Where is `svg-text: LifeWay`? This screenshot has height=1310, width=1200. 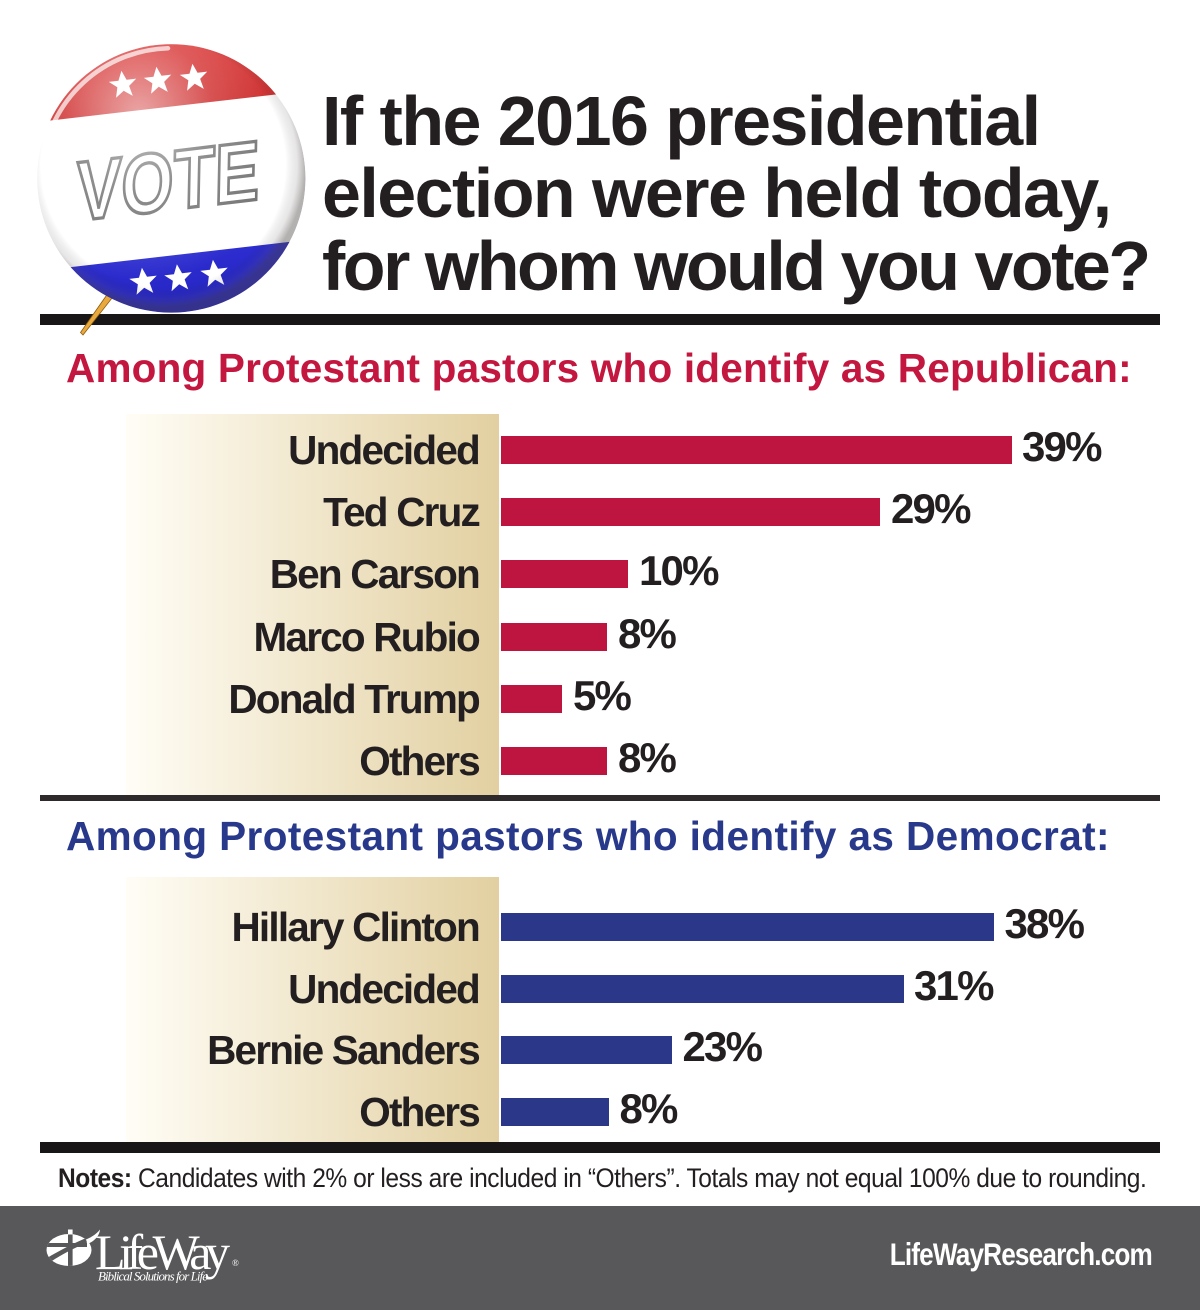
svg-text: LifeWay is located at coordinates (162, 1252).